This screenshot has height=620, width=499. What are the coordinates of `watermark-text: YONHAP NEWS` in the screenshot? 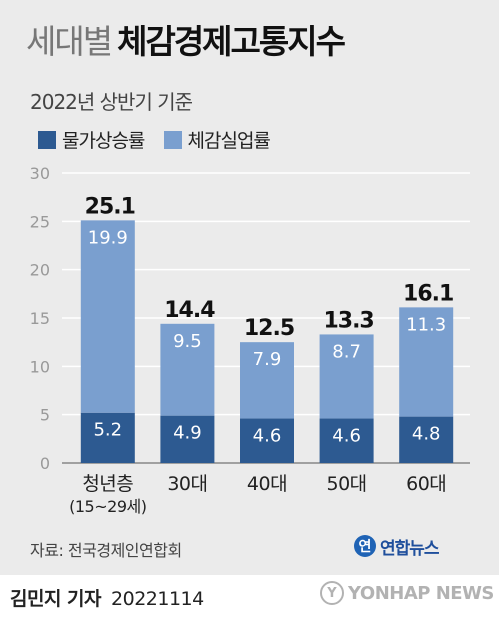 It's located at (421, 593).